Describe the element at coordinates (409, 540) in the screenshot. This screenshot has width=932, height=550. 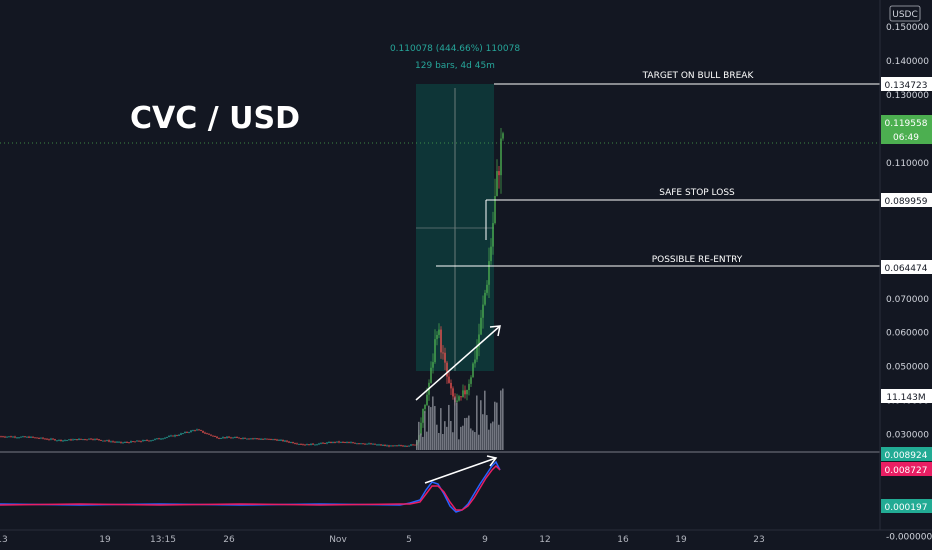
I see `x-tick-5: 5` at that location.